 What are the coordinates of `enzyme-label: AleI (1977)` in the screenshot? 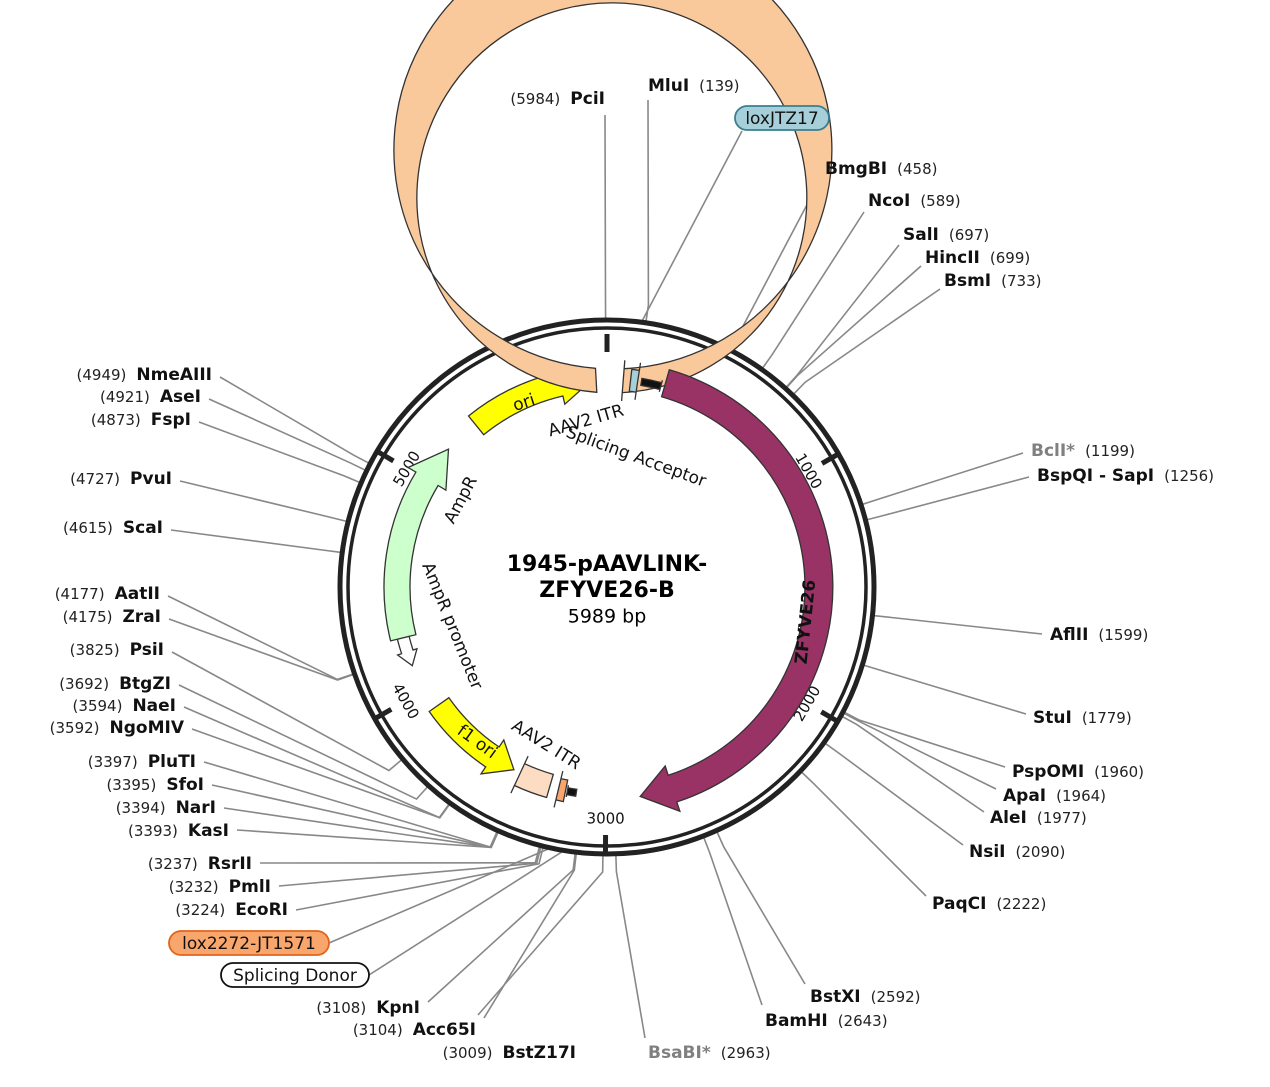 It's located at (1038, 818).